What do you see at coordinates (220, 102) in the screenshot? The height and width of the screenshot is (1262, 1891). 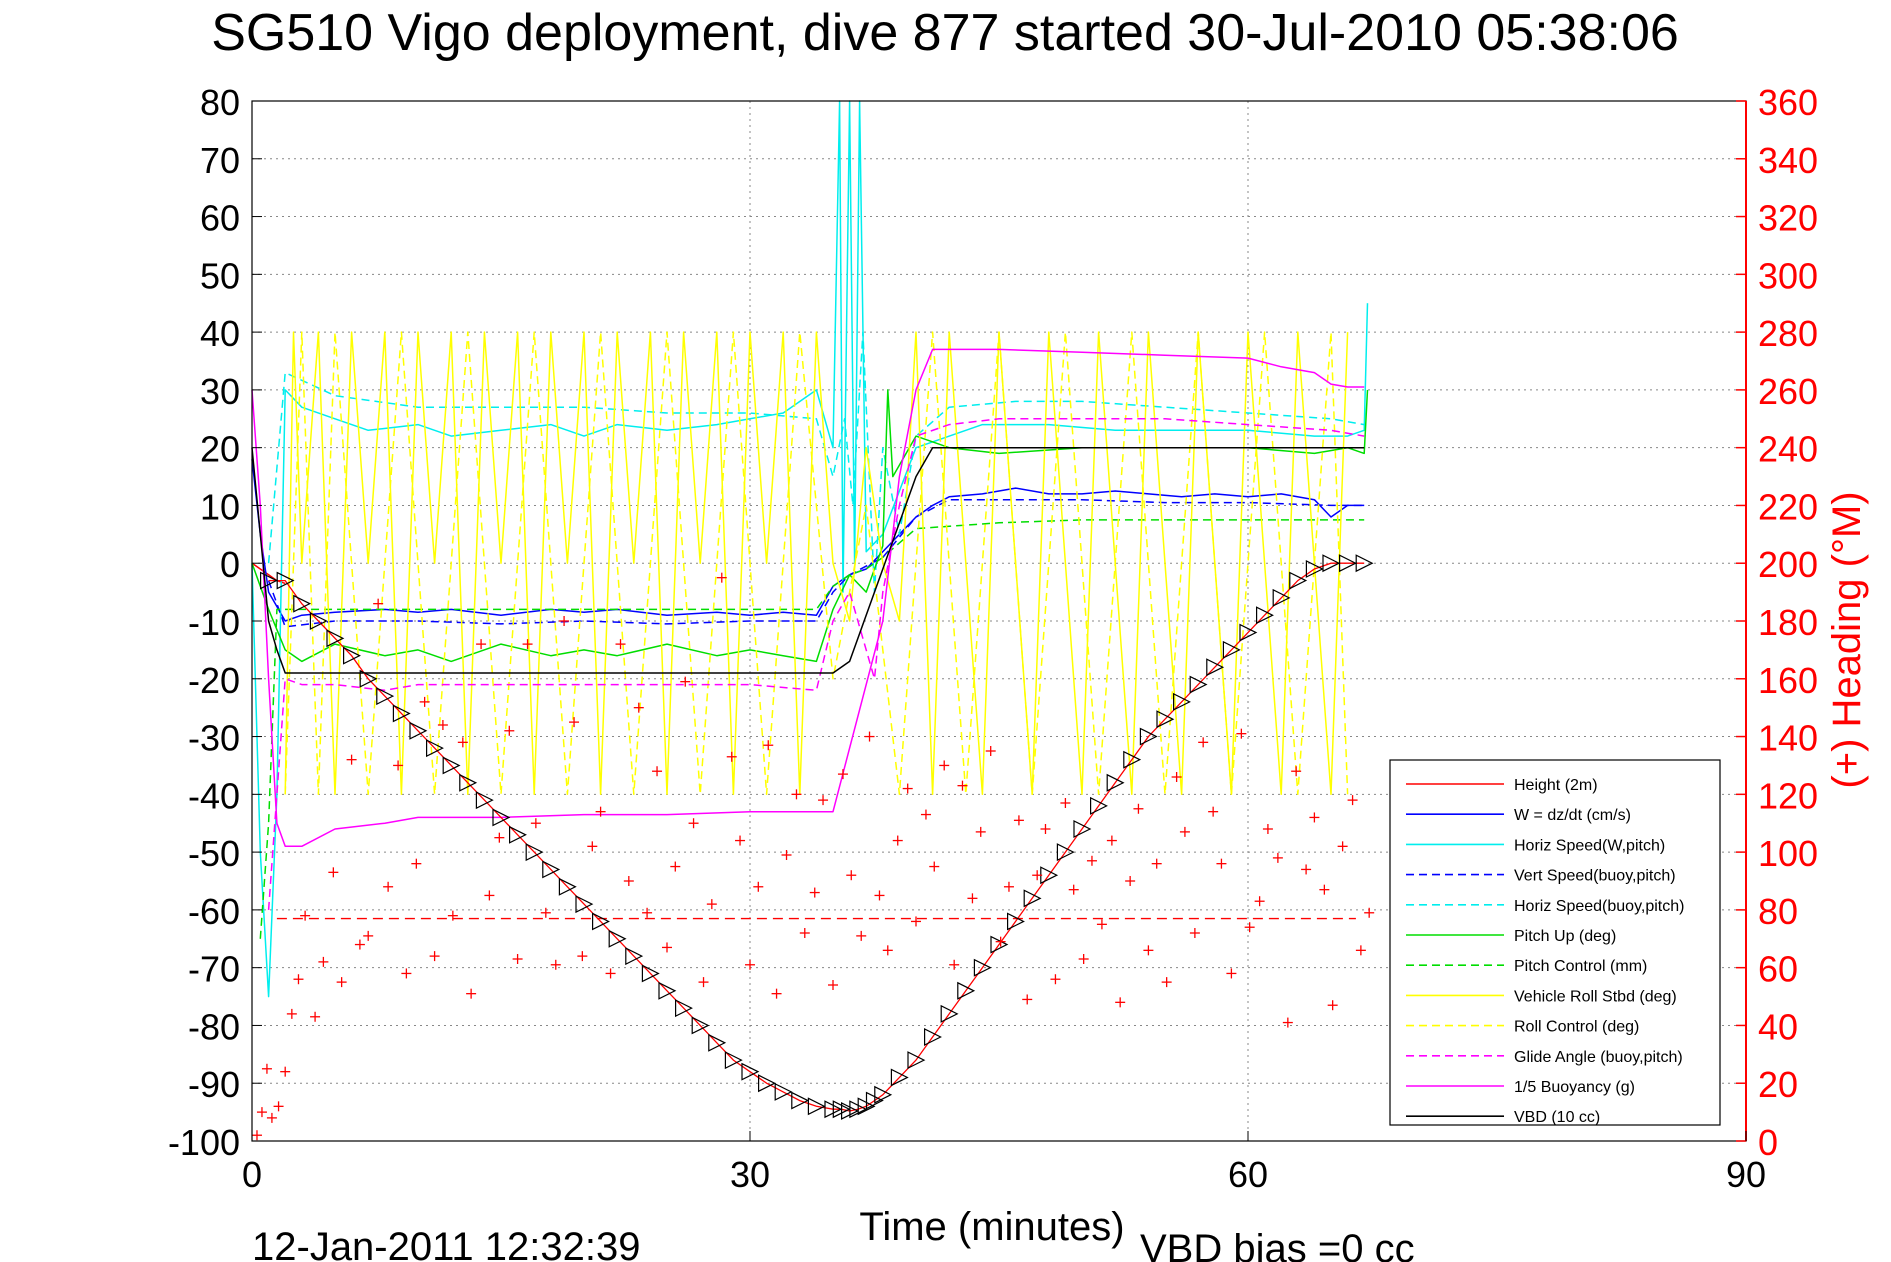 I see `y-tick-label: 80` at bounding box center [220, 102].